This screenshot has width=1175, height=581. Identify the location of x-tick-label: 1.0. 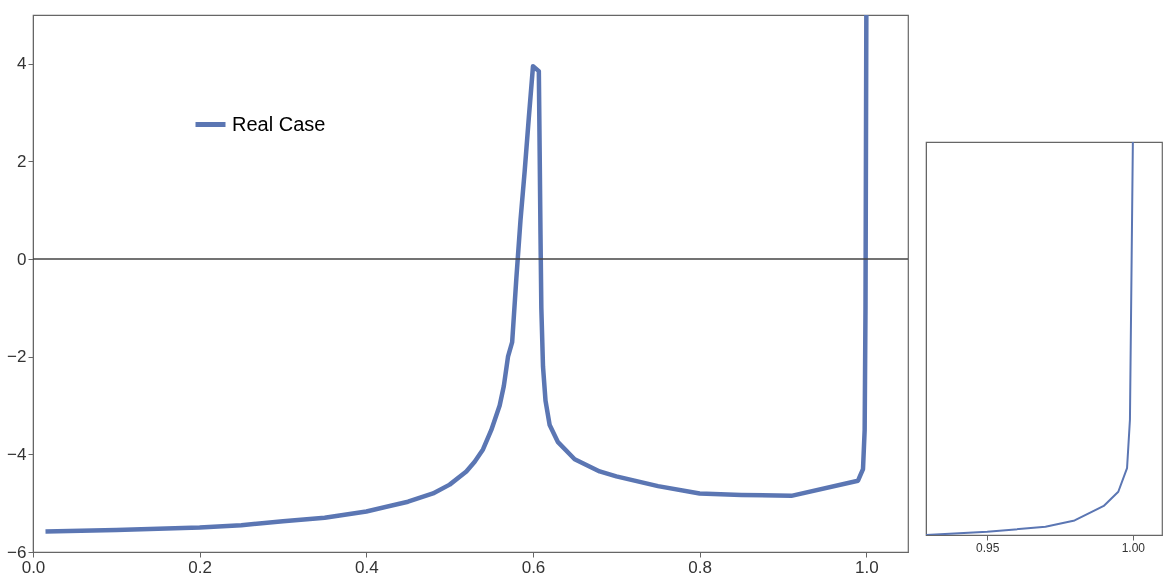
(867, 567).